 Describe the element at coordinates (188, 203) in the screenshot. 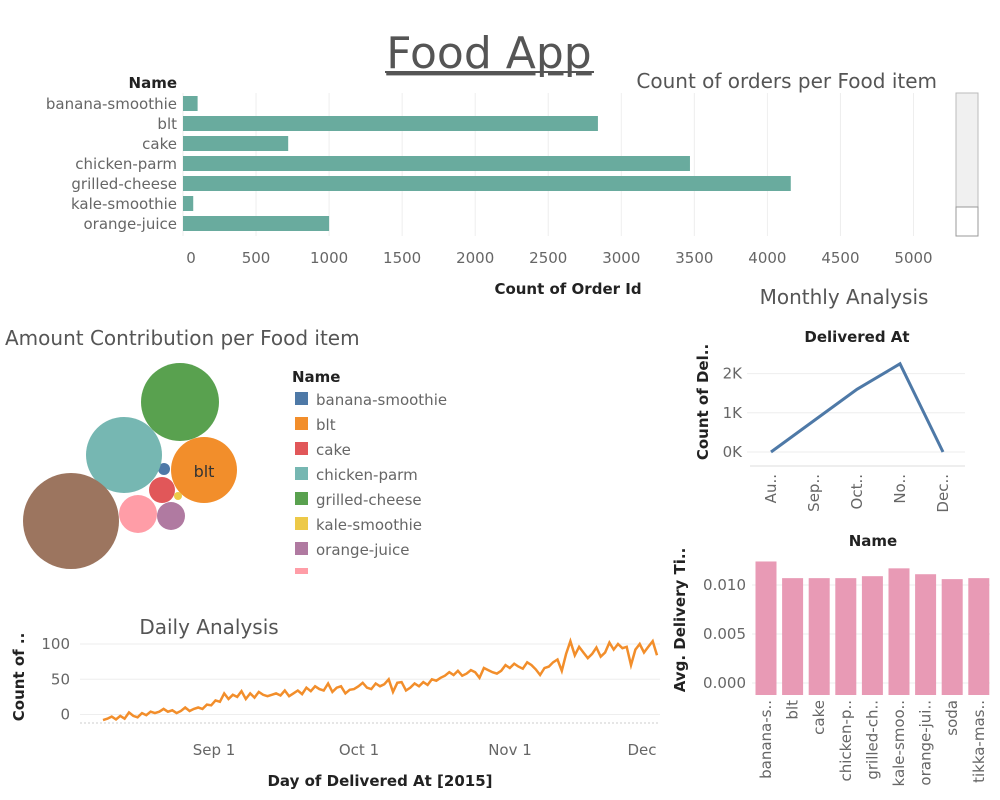

I see `bar-kale-smoothie` at that location.